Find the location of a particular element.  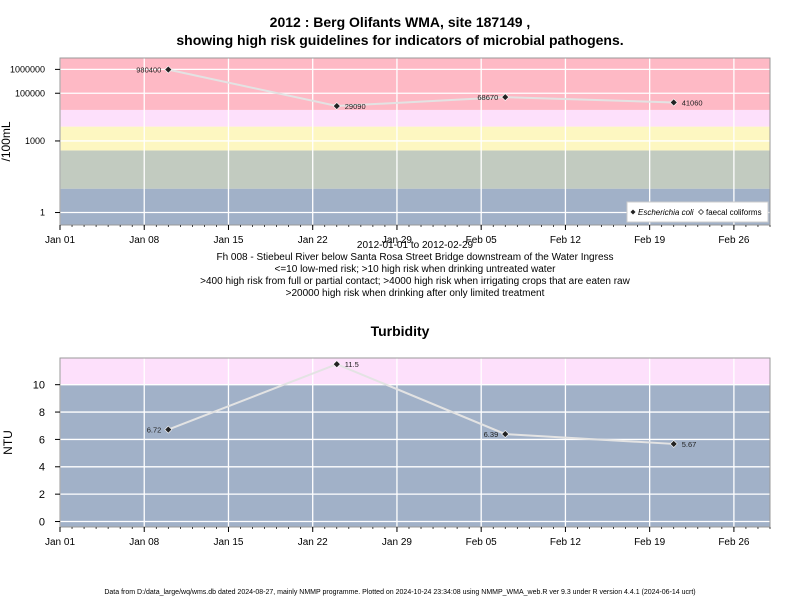

legend-box is located at coordinates (697, 212).